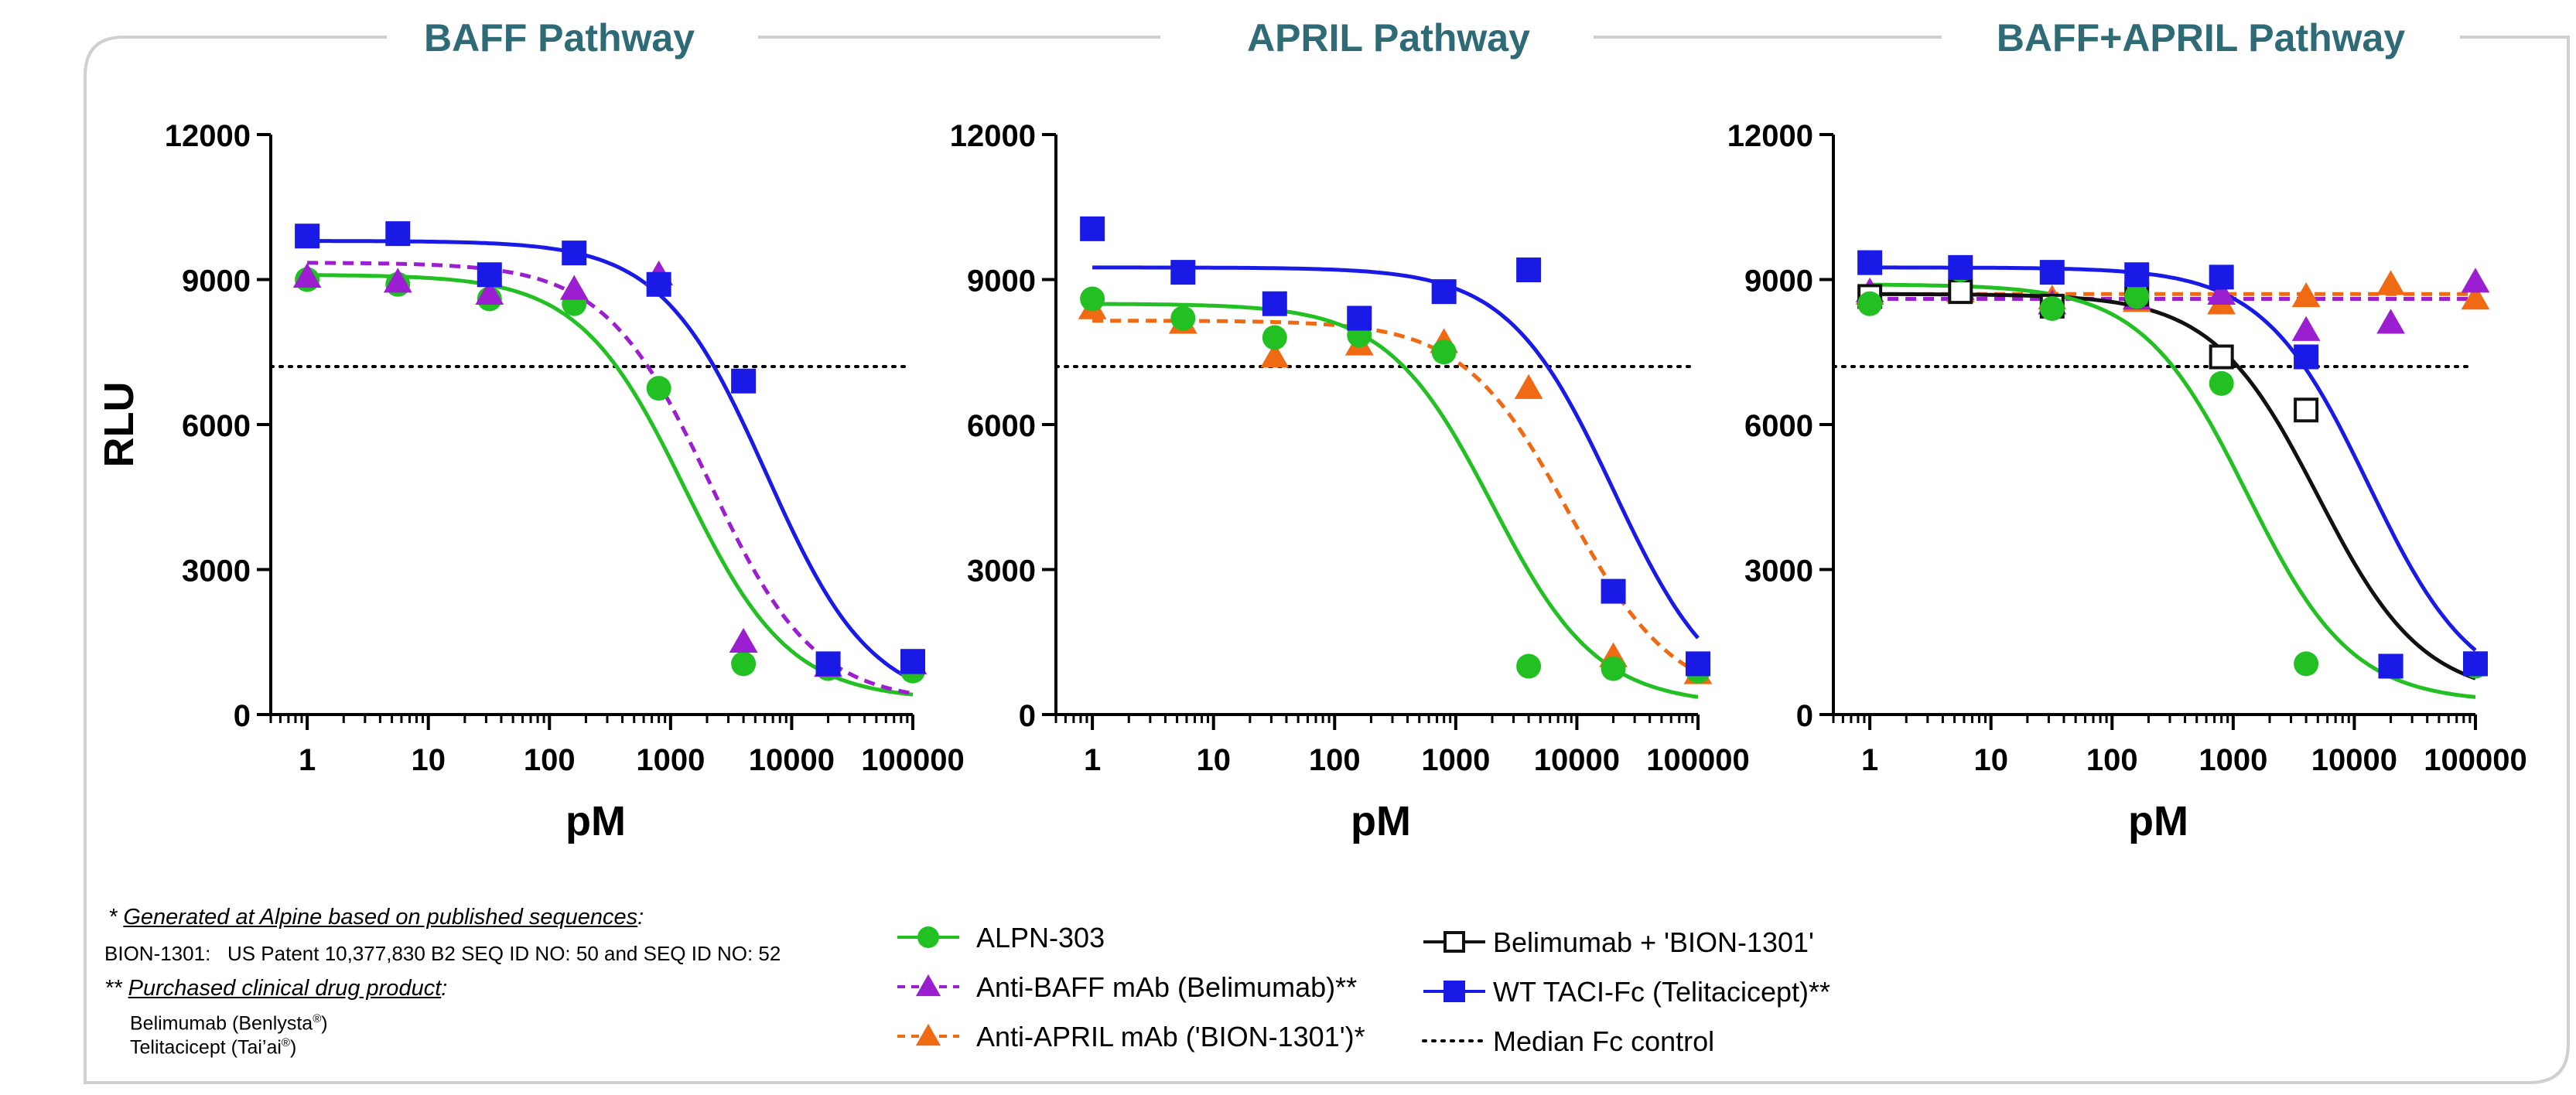 This screenshot has width=2576, height=1095. Describe the element at coordinates (1166, 987) in the screenshot. I see `legend-label-anti-baff-mab-belimumab: Anti-BAFF mAb (Belimumab)**` at that location.